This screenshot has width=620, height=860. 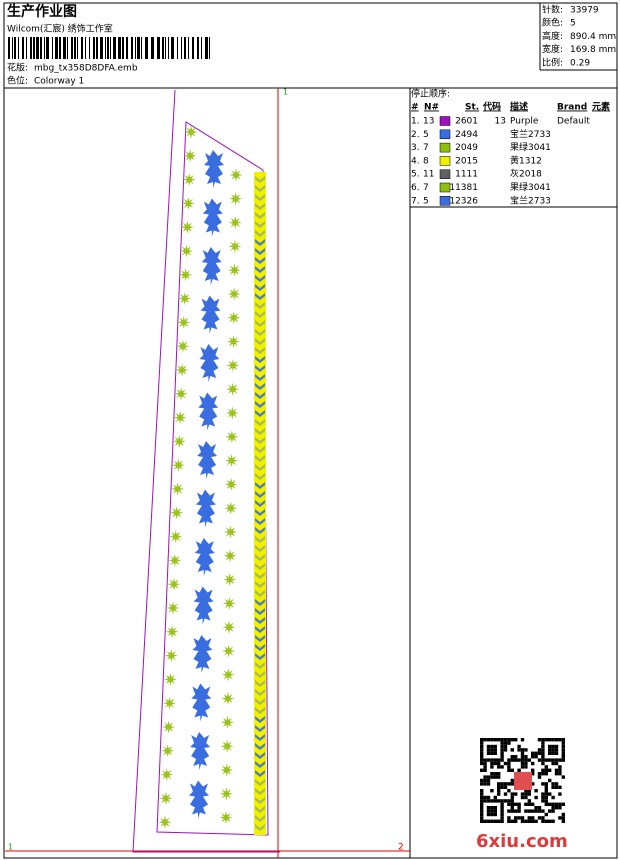 I want to click on stitches: 2049, so click(x=466, y=148).